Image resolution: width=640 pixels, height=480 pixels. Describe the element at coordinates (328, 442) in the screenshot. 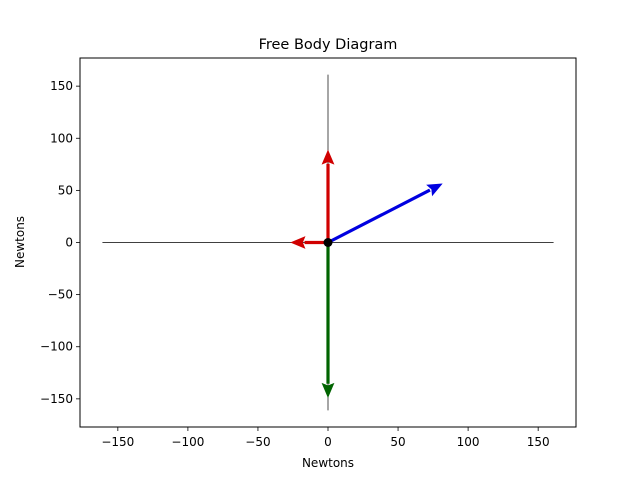

I see `x-axis-tick-label: 0` at that location.